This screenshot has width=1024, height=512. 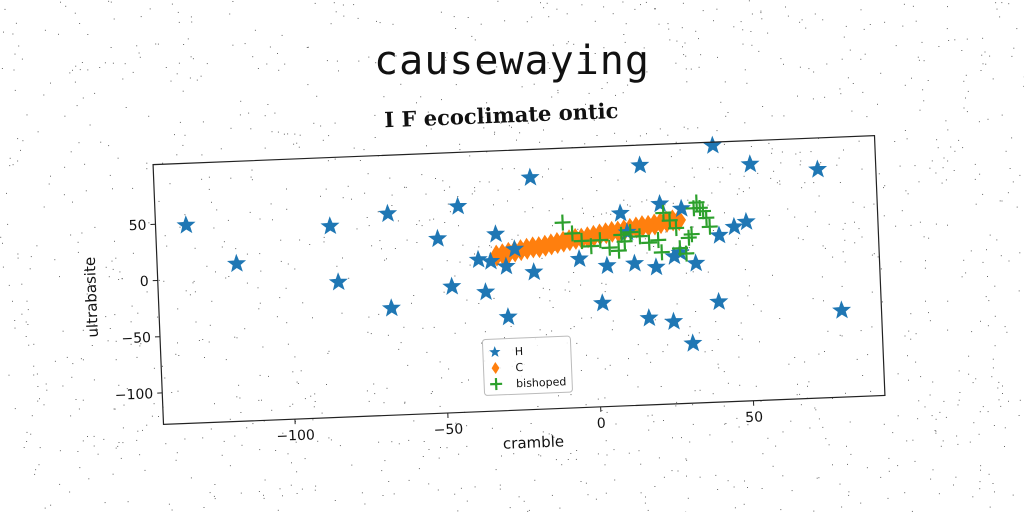 What do you see at coordinates (495, 352) in the screenshot?
I see `legend-swatch-h` at bounding box center [495, 352].